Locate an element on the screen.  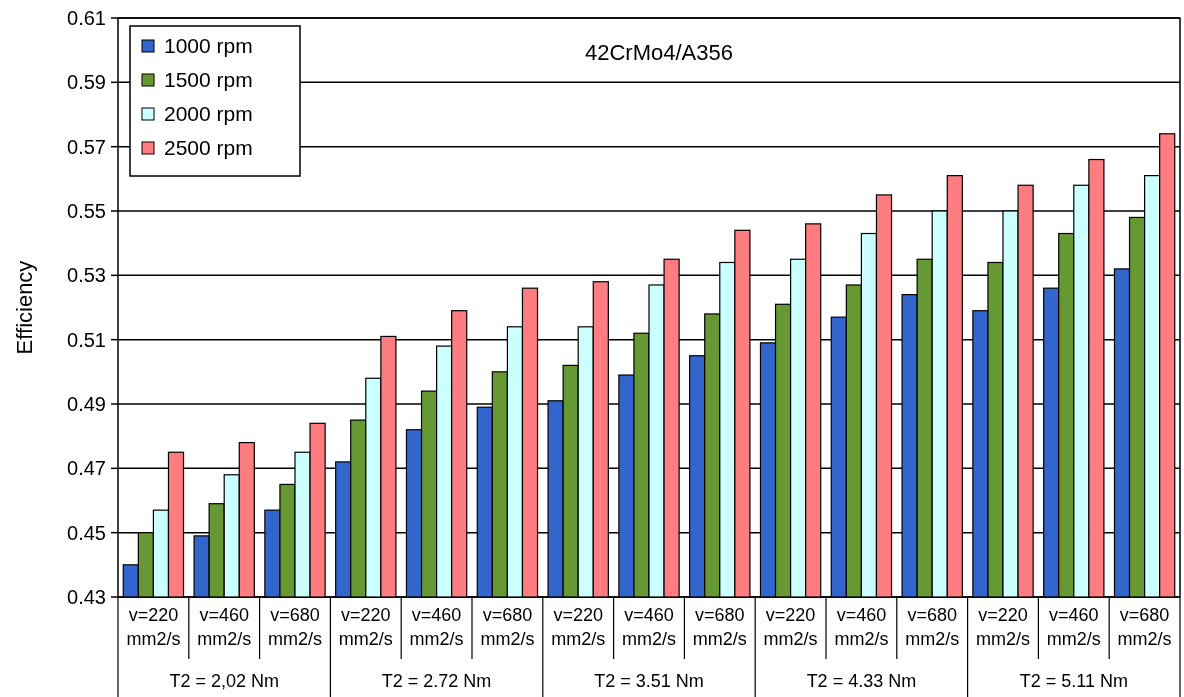
text: 42CrMo4/A356 is located at coordinates (659, 52).